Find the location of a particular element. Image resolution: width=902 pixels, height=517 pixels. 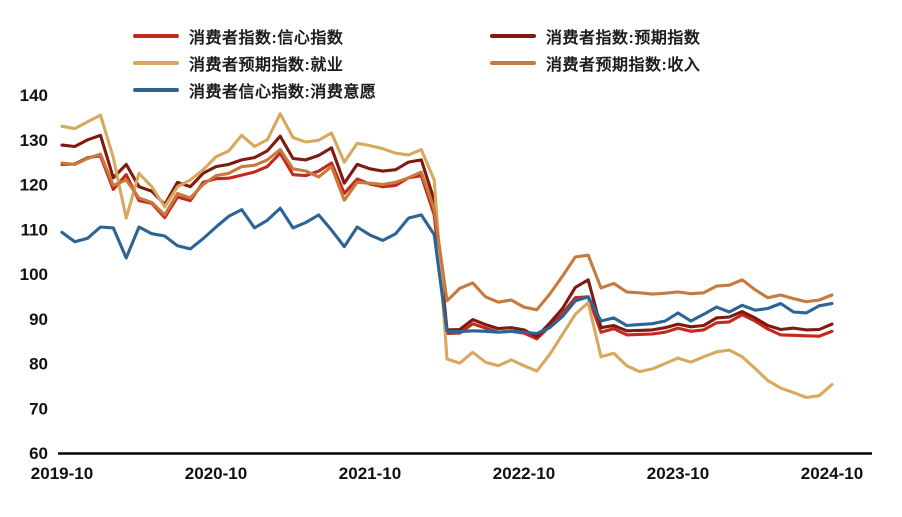

legend-column-2: 消费者指数:预期指数 消费者预期指数:收入 is located at coordinates (595, 49).